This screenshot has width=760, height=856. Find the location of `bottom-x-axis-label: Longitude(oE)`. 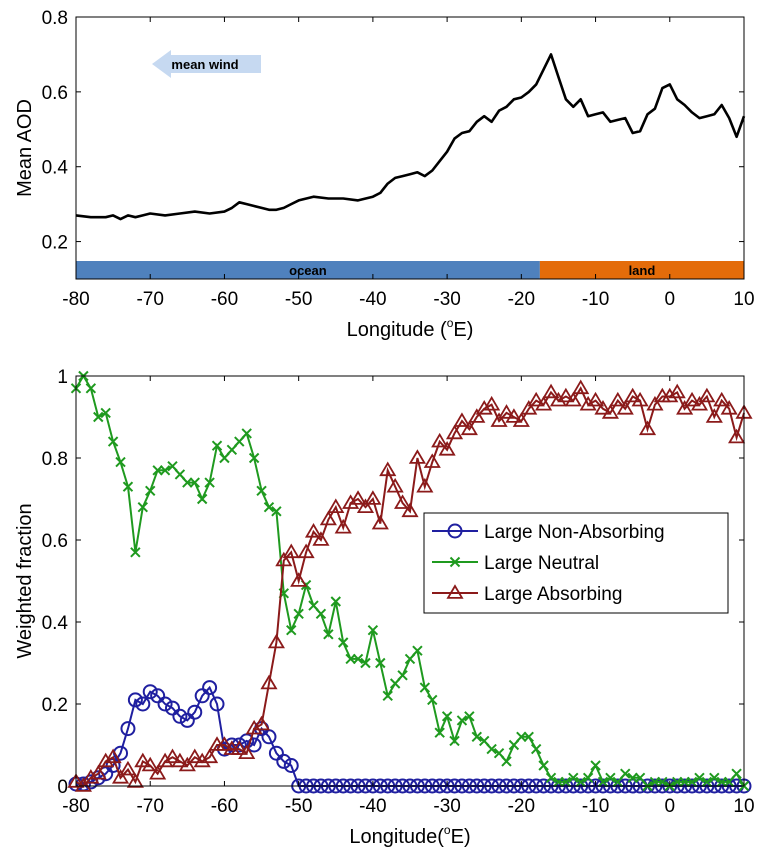

bottom-x-axis-label: Longitude(oE) is located at coordinates (409, 835).